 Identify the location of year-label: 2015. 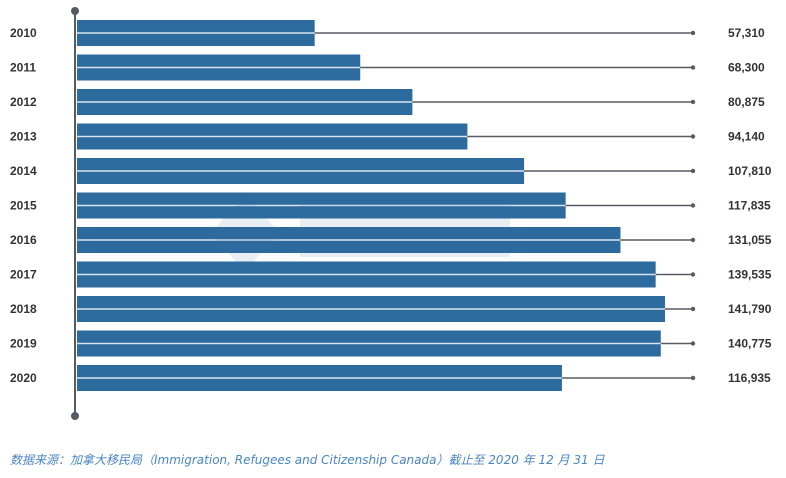
(23, 206).